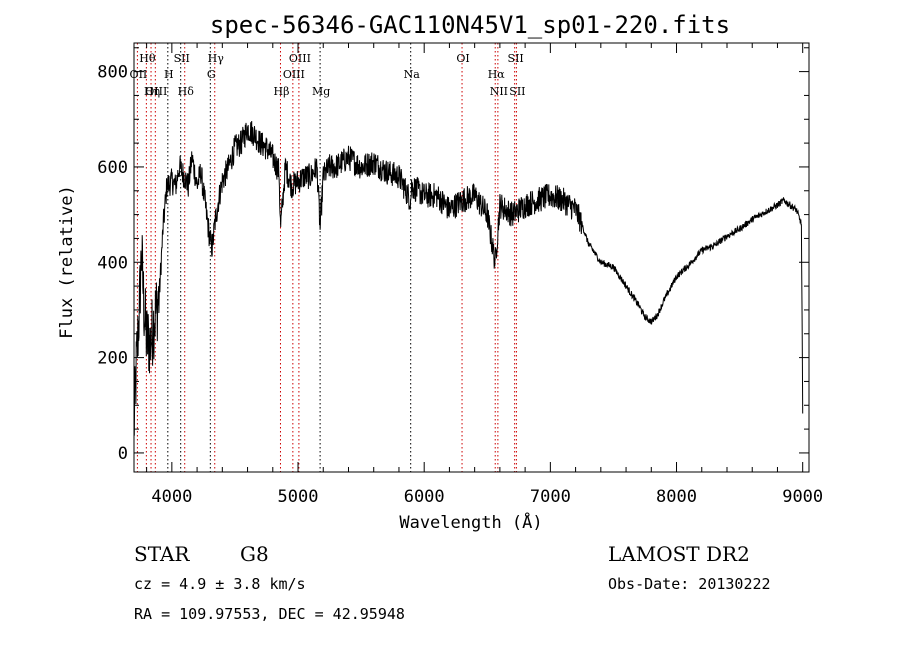 The width and height of the screenshot is (900, 649). Describe the element at coordinates (186, 91) in the screenshot. I see `spectral-line-label: Hδ` at that location.